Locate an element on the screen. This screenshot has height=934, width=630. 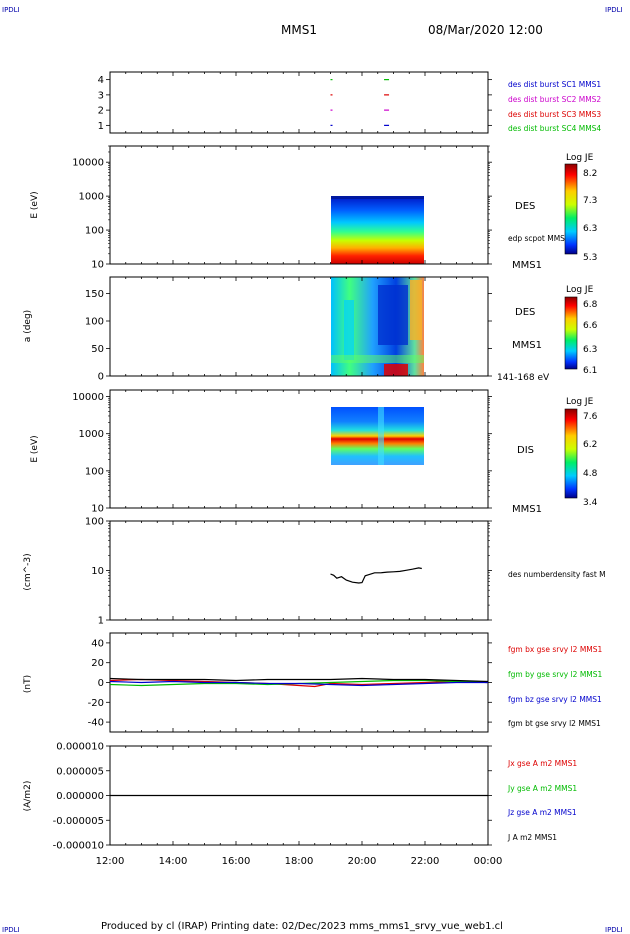
corner-label-top-left: IPDLI is located at coordinates (11, 10).